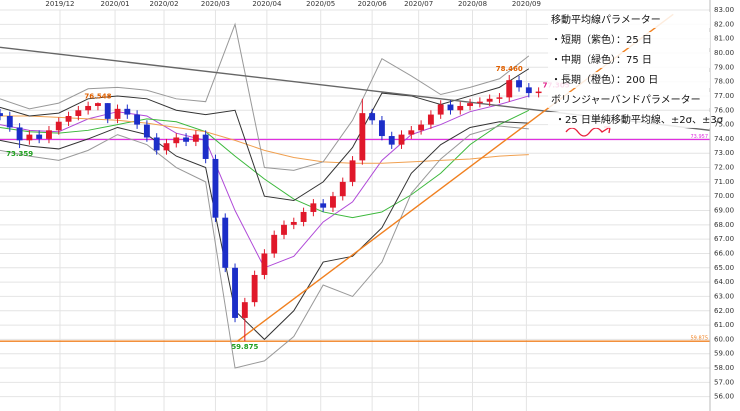 This screenshot has height=411, width=740. What do you see at coordinates (724, 139) in the screenshot?
I see `y-tick-label: 74.00` at bounding box center [724, 139].